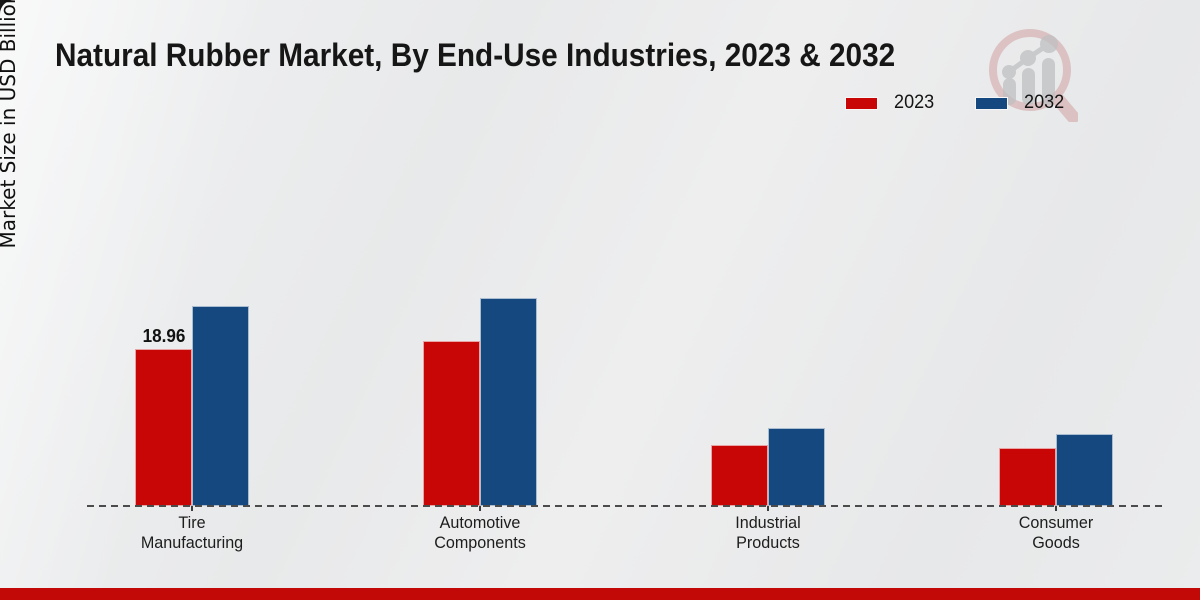 The height and width of the screenshot is (600, 1200). What do you see at coordinates (1020, 103) in the screenshot?
I see `legend-item-2032: 2032` at bounding box center [1020, 103].